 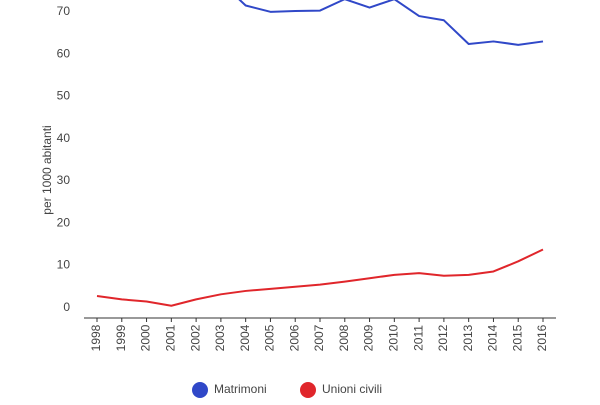 What do you see at coordinates (64, 96) in the screenshot?
I see `y-tick-label: 50` at bounding box center [64, 96].